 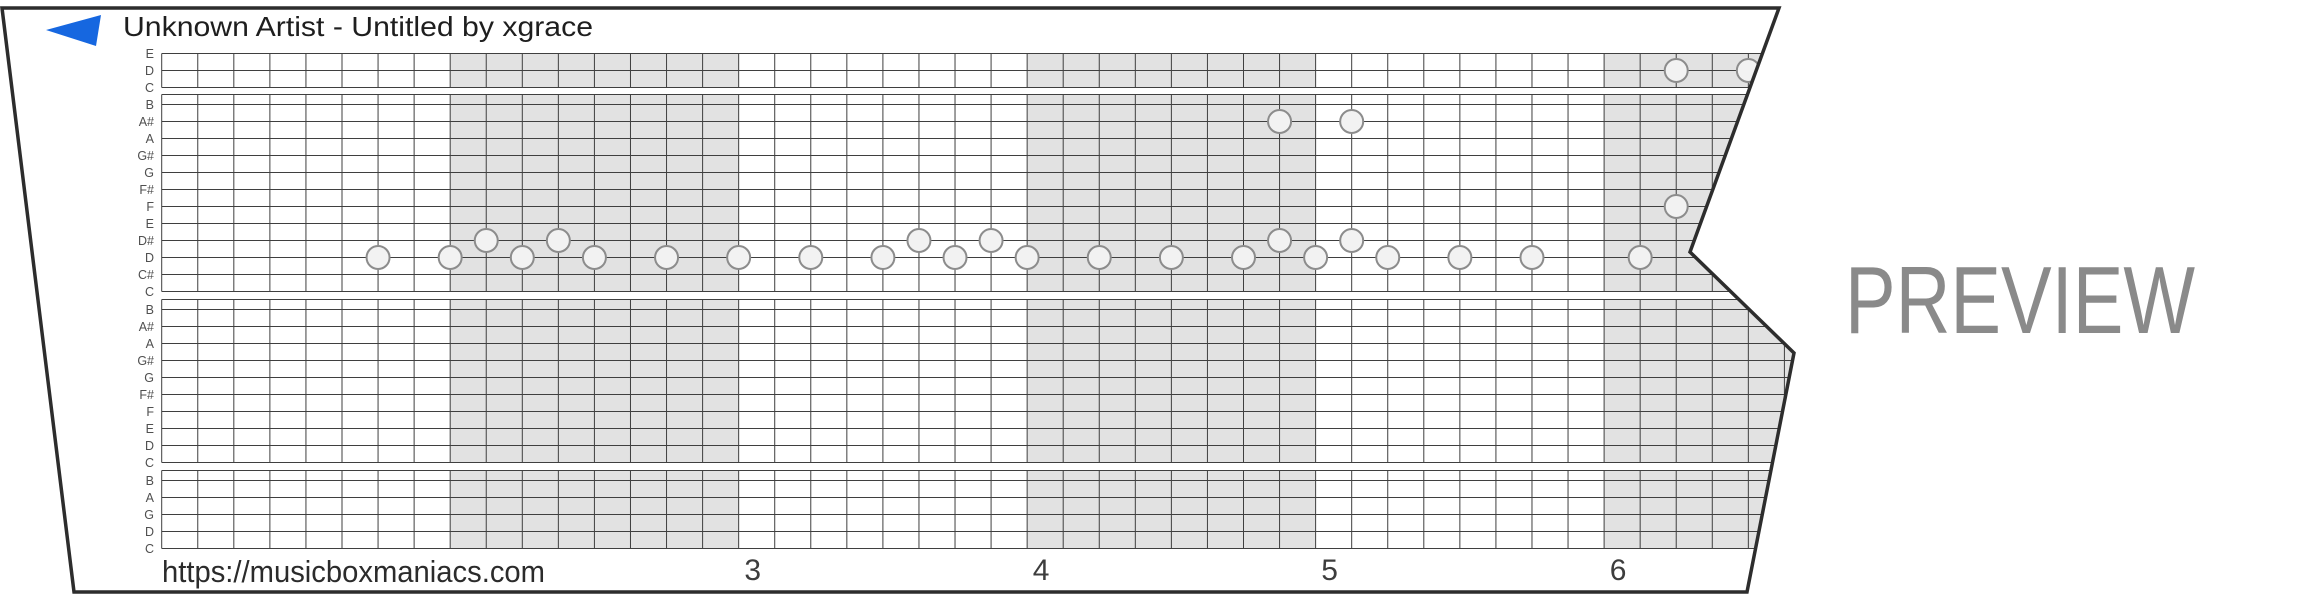 What do you see at coordinates (73, 30) in the screenshot?
I see `play-triangle-icon` at bounding box center [73, 30].